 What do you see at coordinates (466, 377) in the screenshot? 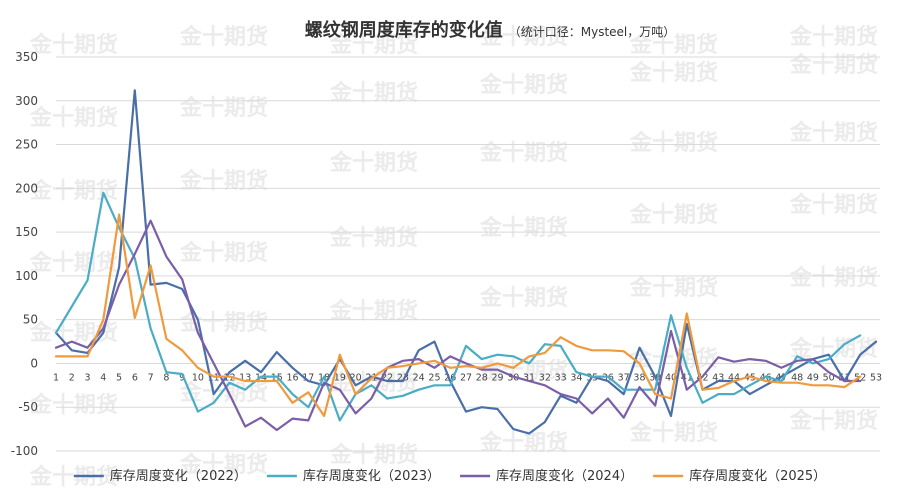
I see `x-tick-label: 27` at bounding box center [466, 377].